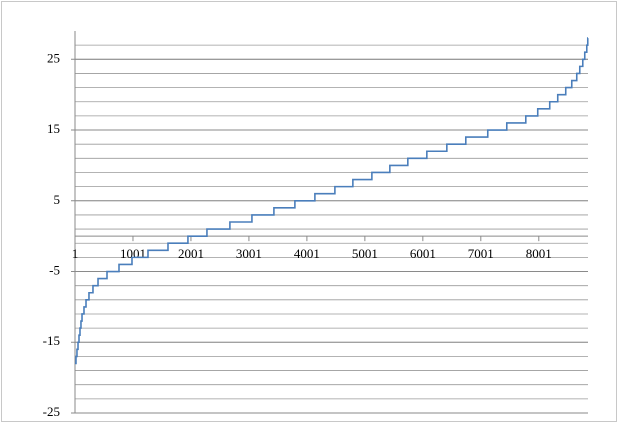 The height and width of the screenshot is (424, 619). Describe the element at coordinates (249, 253) in the screenshot. I see `x-tick-label: 3001` at that location.